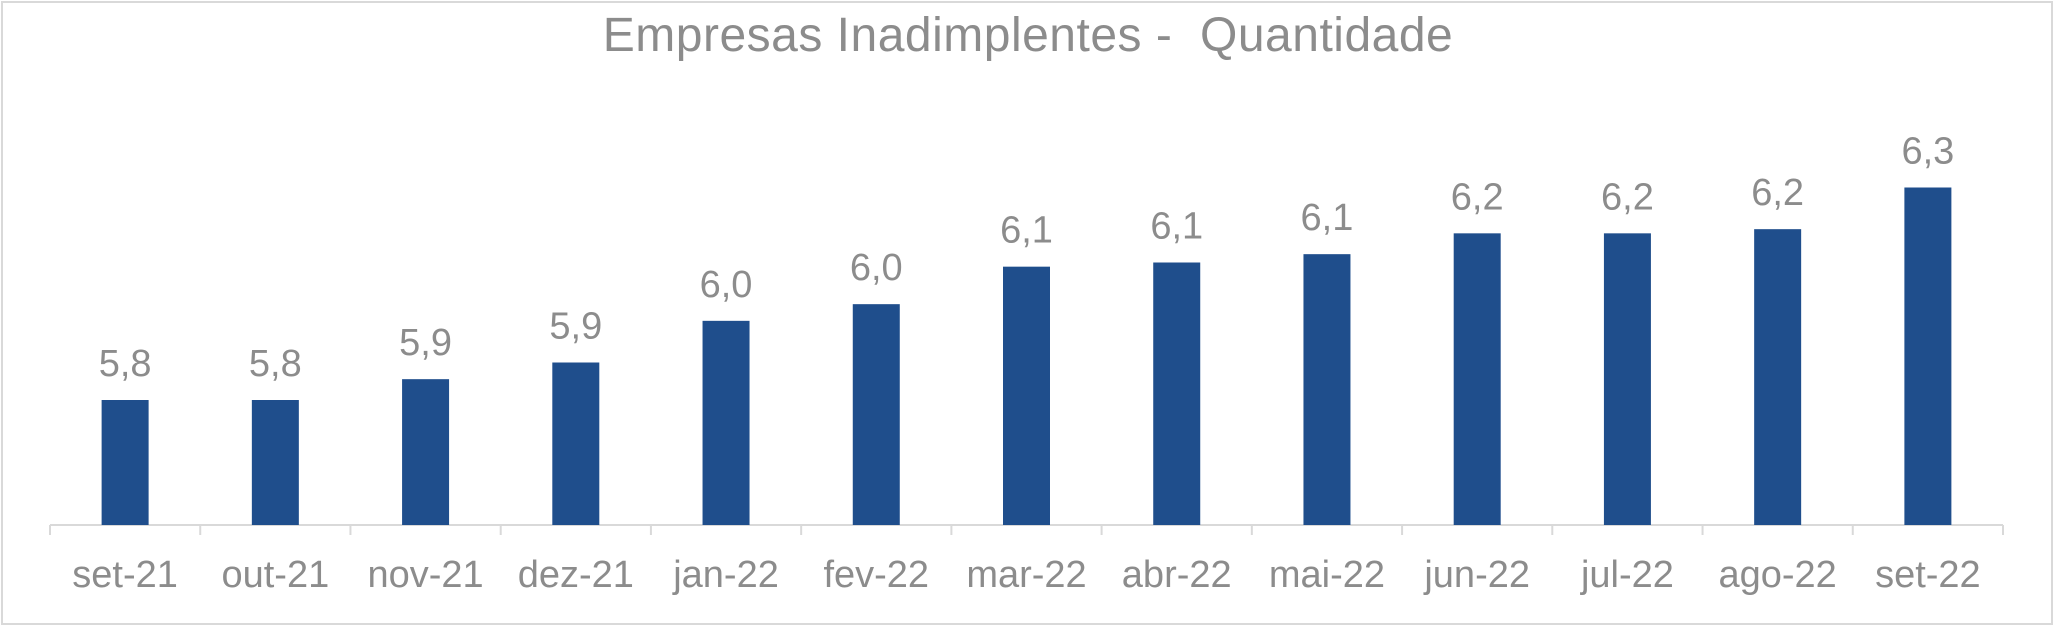  I want to click on data-label-jul-22: 6,2, so click(1627, 197).